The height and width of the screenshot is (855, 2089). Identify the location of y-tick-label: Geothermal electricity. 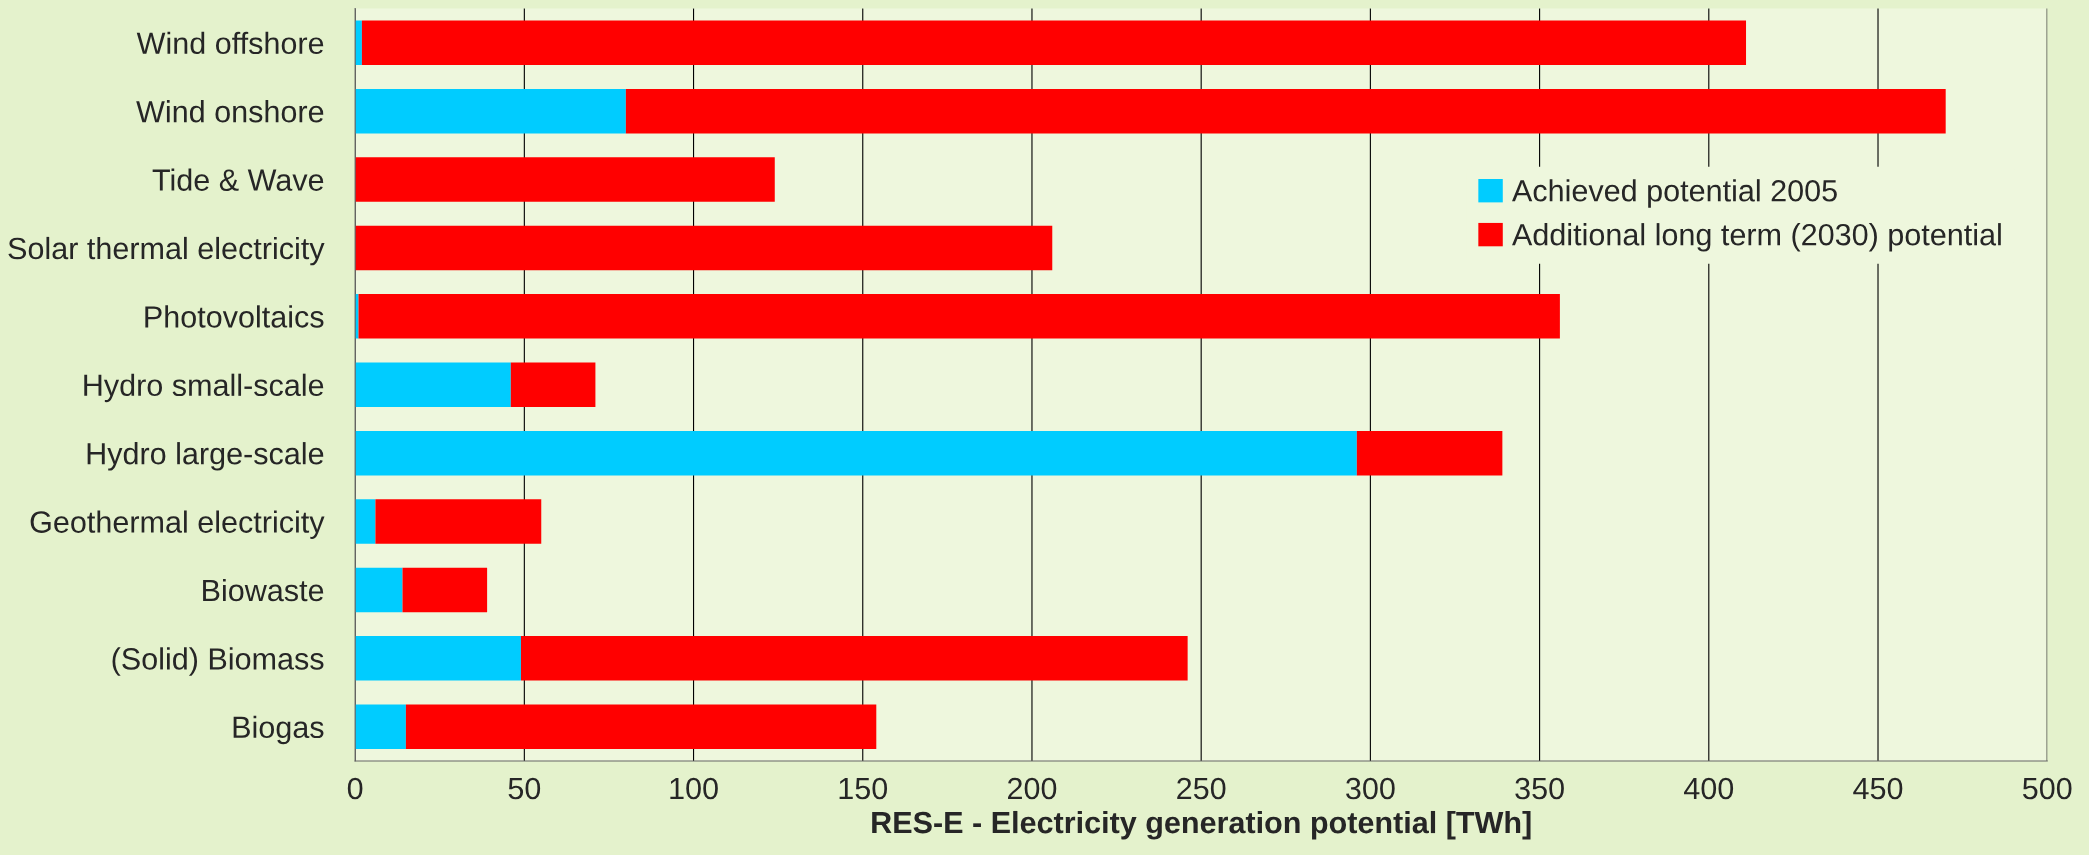
(177, 524).